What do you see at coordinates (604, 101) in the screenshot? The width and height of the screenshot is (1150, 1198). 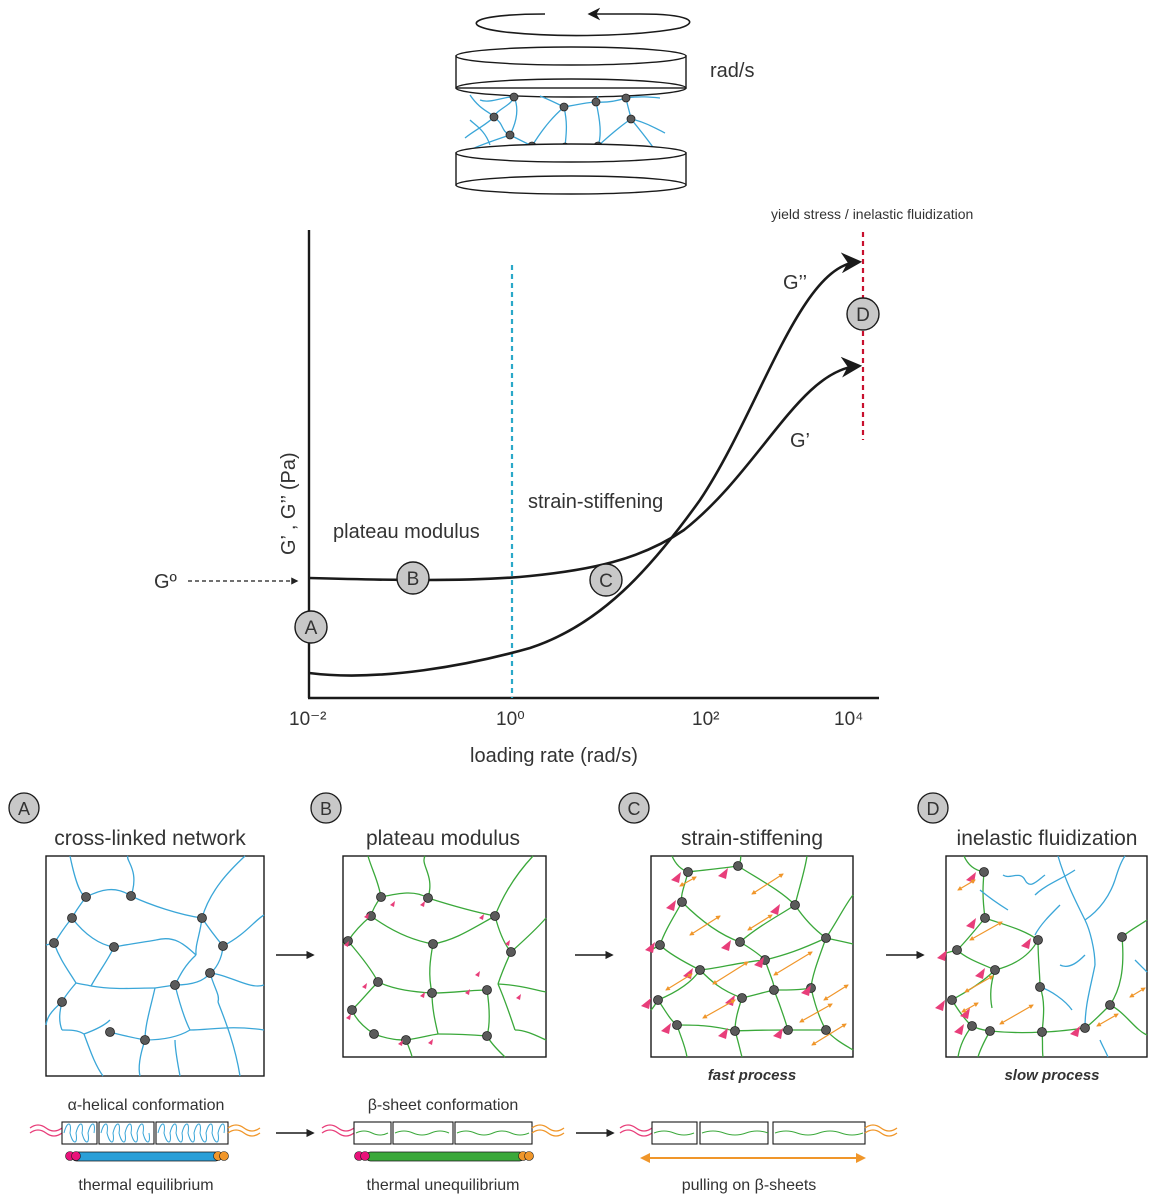 I see `rheometer: rad/s` at bounding box center [604, 101].